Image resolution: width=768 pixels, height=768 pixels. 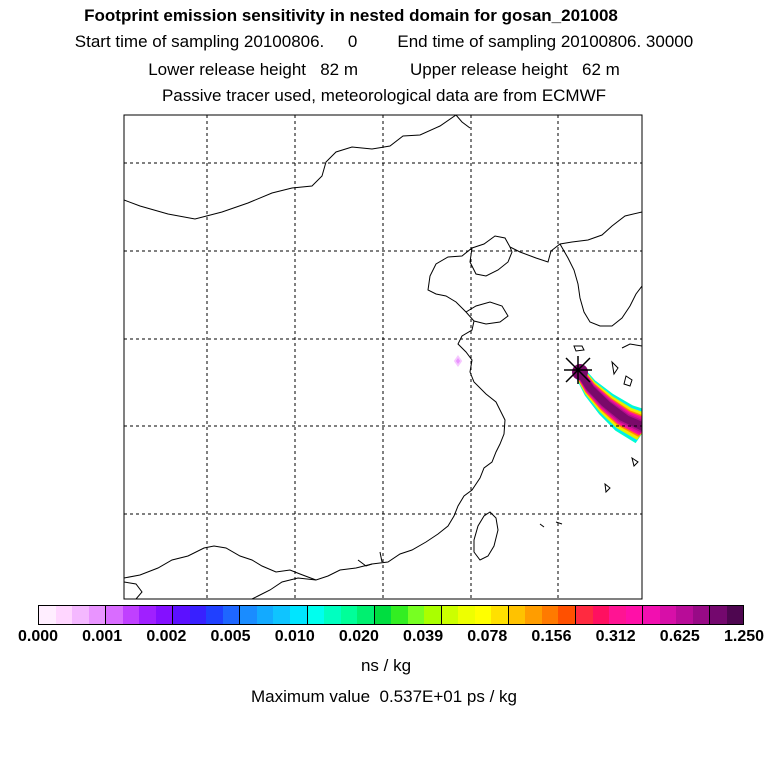 What do you see at coordinates (486, 536) in the screenshot?
I see `taiwan` at bounding box center [486, 536].